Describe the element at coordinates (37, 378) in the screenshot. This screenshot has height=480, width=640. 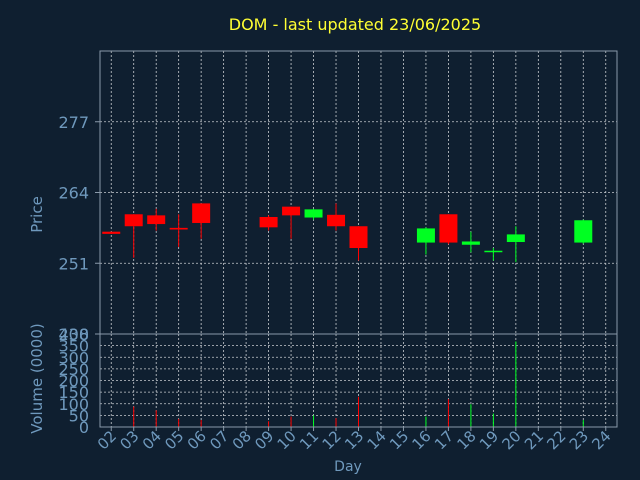
I see `volume-axis-label: Volume (0000)` at that location.